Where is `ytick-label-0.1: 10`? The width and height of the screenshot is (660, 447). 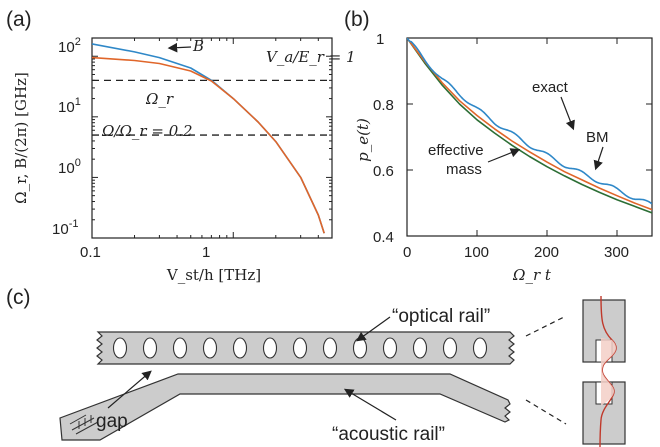 ytick-label-0.1: 10 is located at coordinates (60, 229).